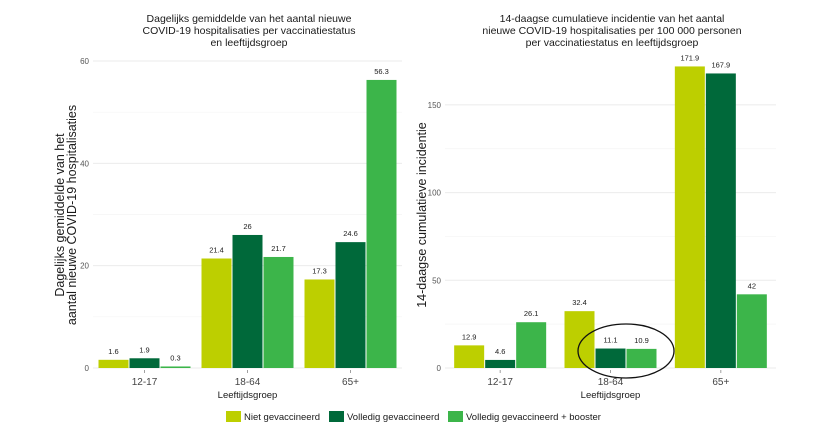  I want to click on data-label: 42, so click(752, 285).